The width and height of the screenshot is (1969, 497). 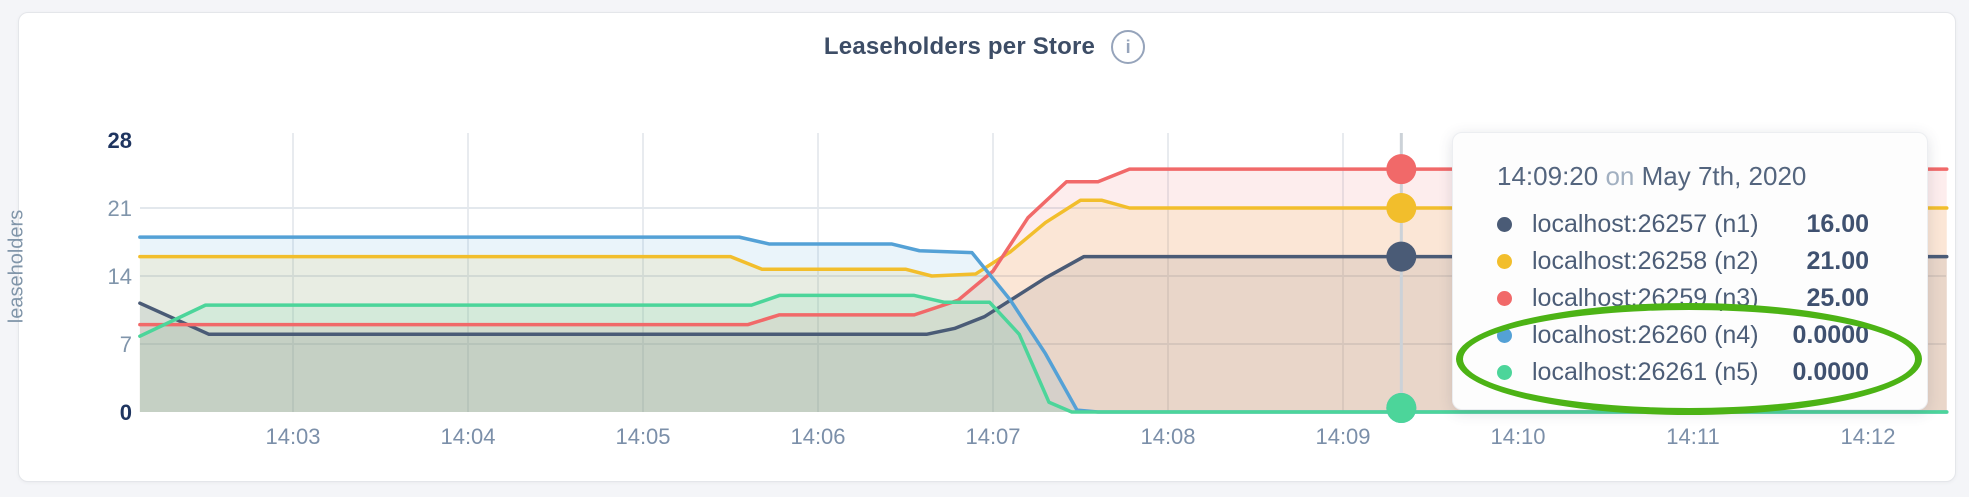 I want to click on series-value: 21.00, so click(x=1837, y=261).